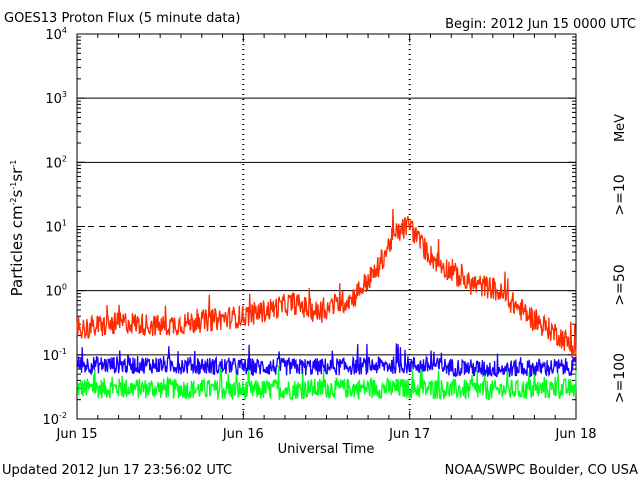  Describe the element at coordinates (13, 186) in the screenshot. I see `y-axis-exp-s: -1` at that location.